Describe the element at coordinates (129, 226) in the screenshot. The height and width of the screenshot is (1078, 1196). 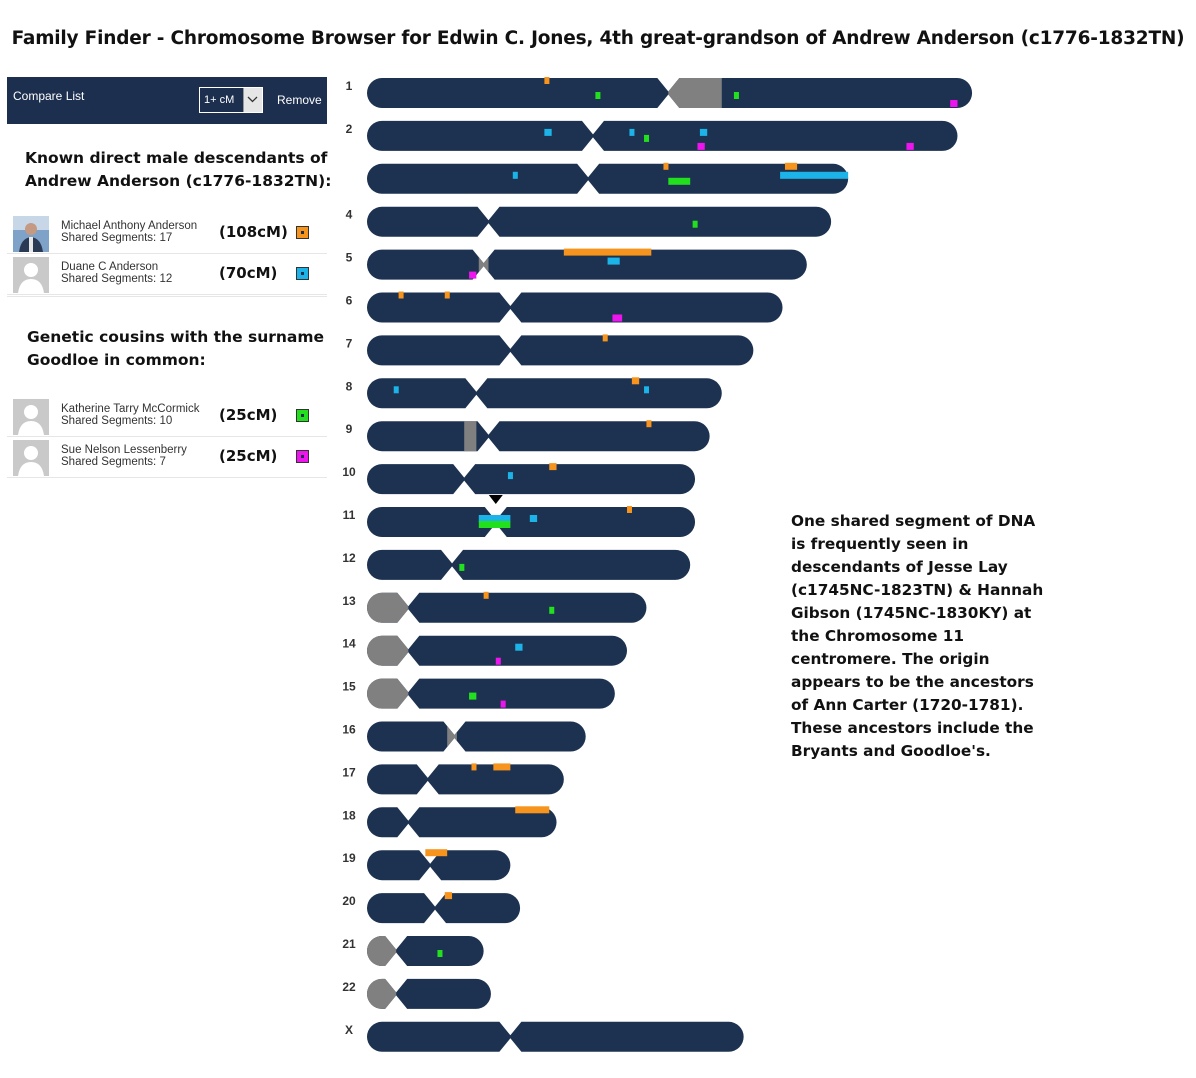
I see `match-name: Michael Anthony Anderson` at that location.